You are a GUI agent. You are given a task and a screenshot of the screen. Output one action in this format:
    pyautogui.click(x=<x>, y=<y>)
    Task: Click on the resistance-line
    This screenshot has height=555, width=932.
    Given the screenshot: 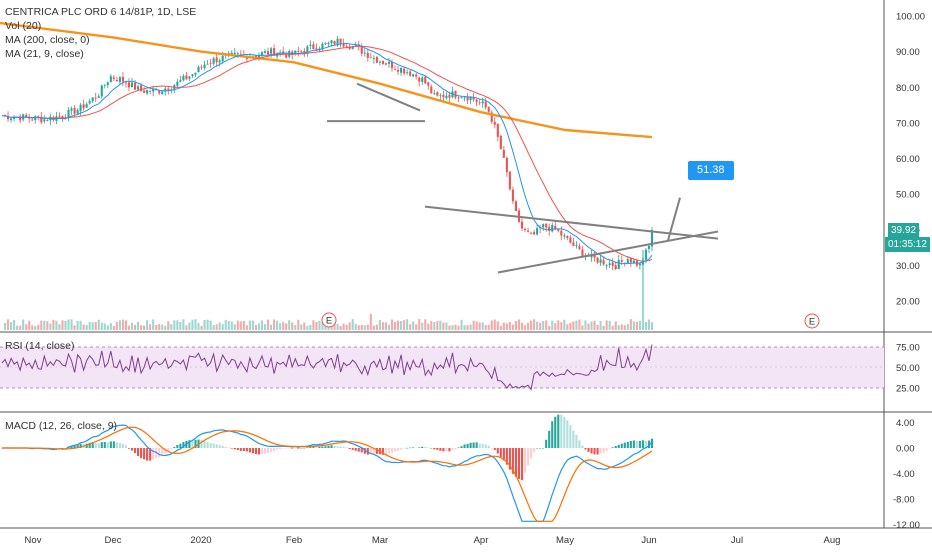 What is the action you would take?
    pyautogui.click(x=388, y=97)
    